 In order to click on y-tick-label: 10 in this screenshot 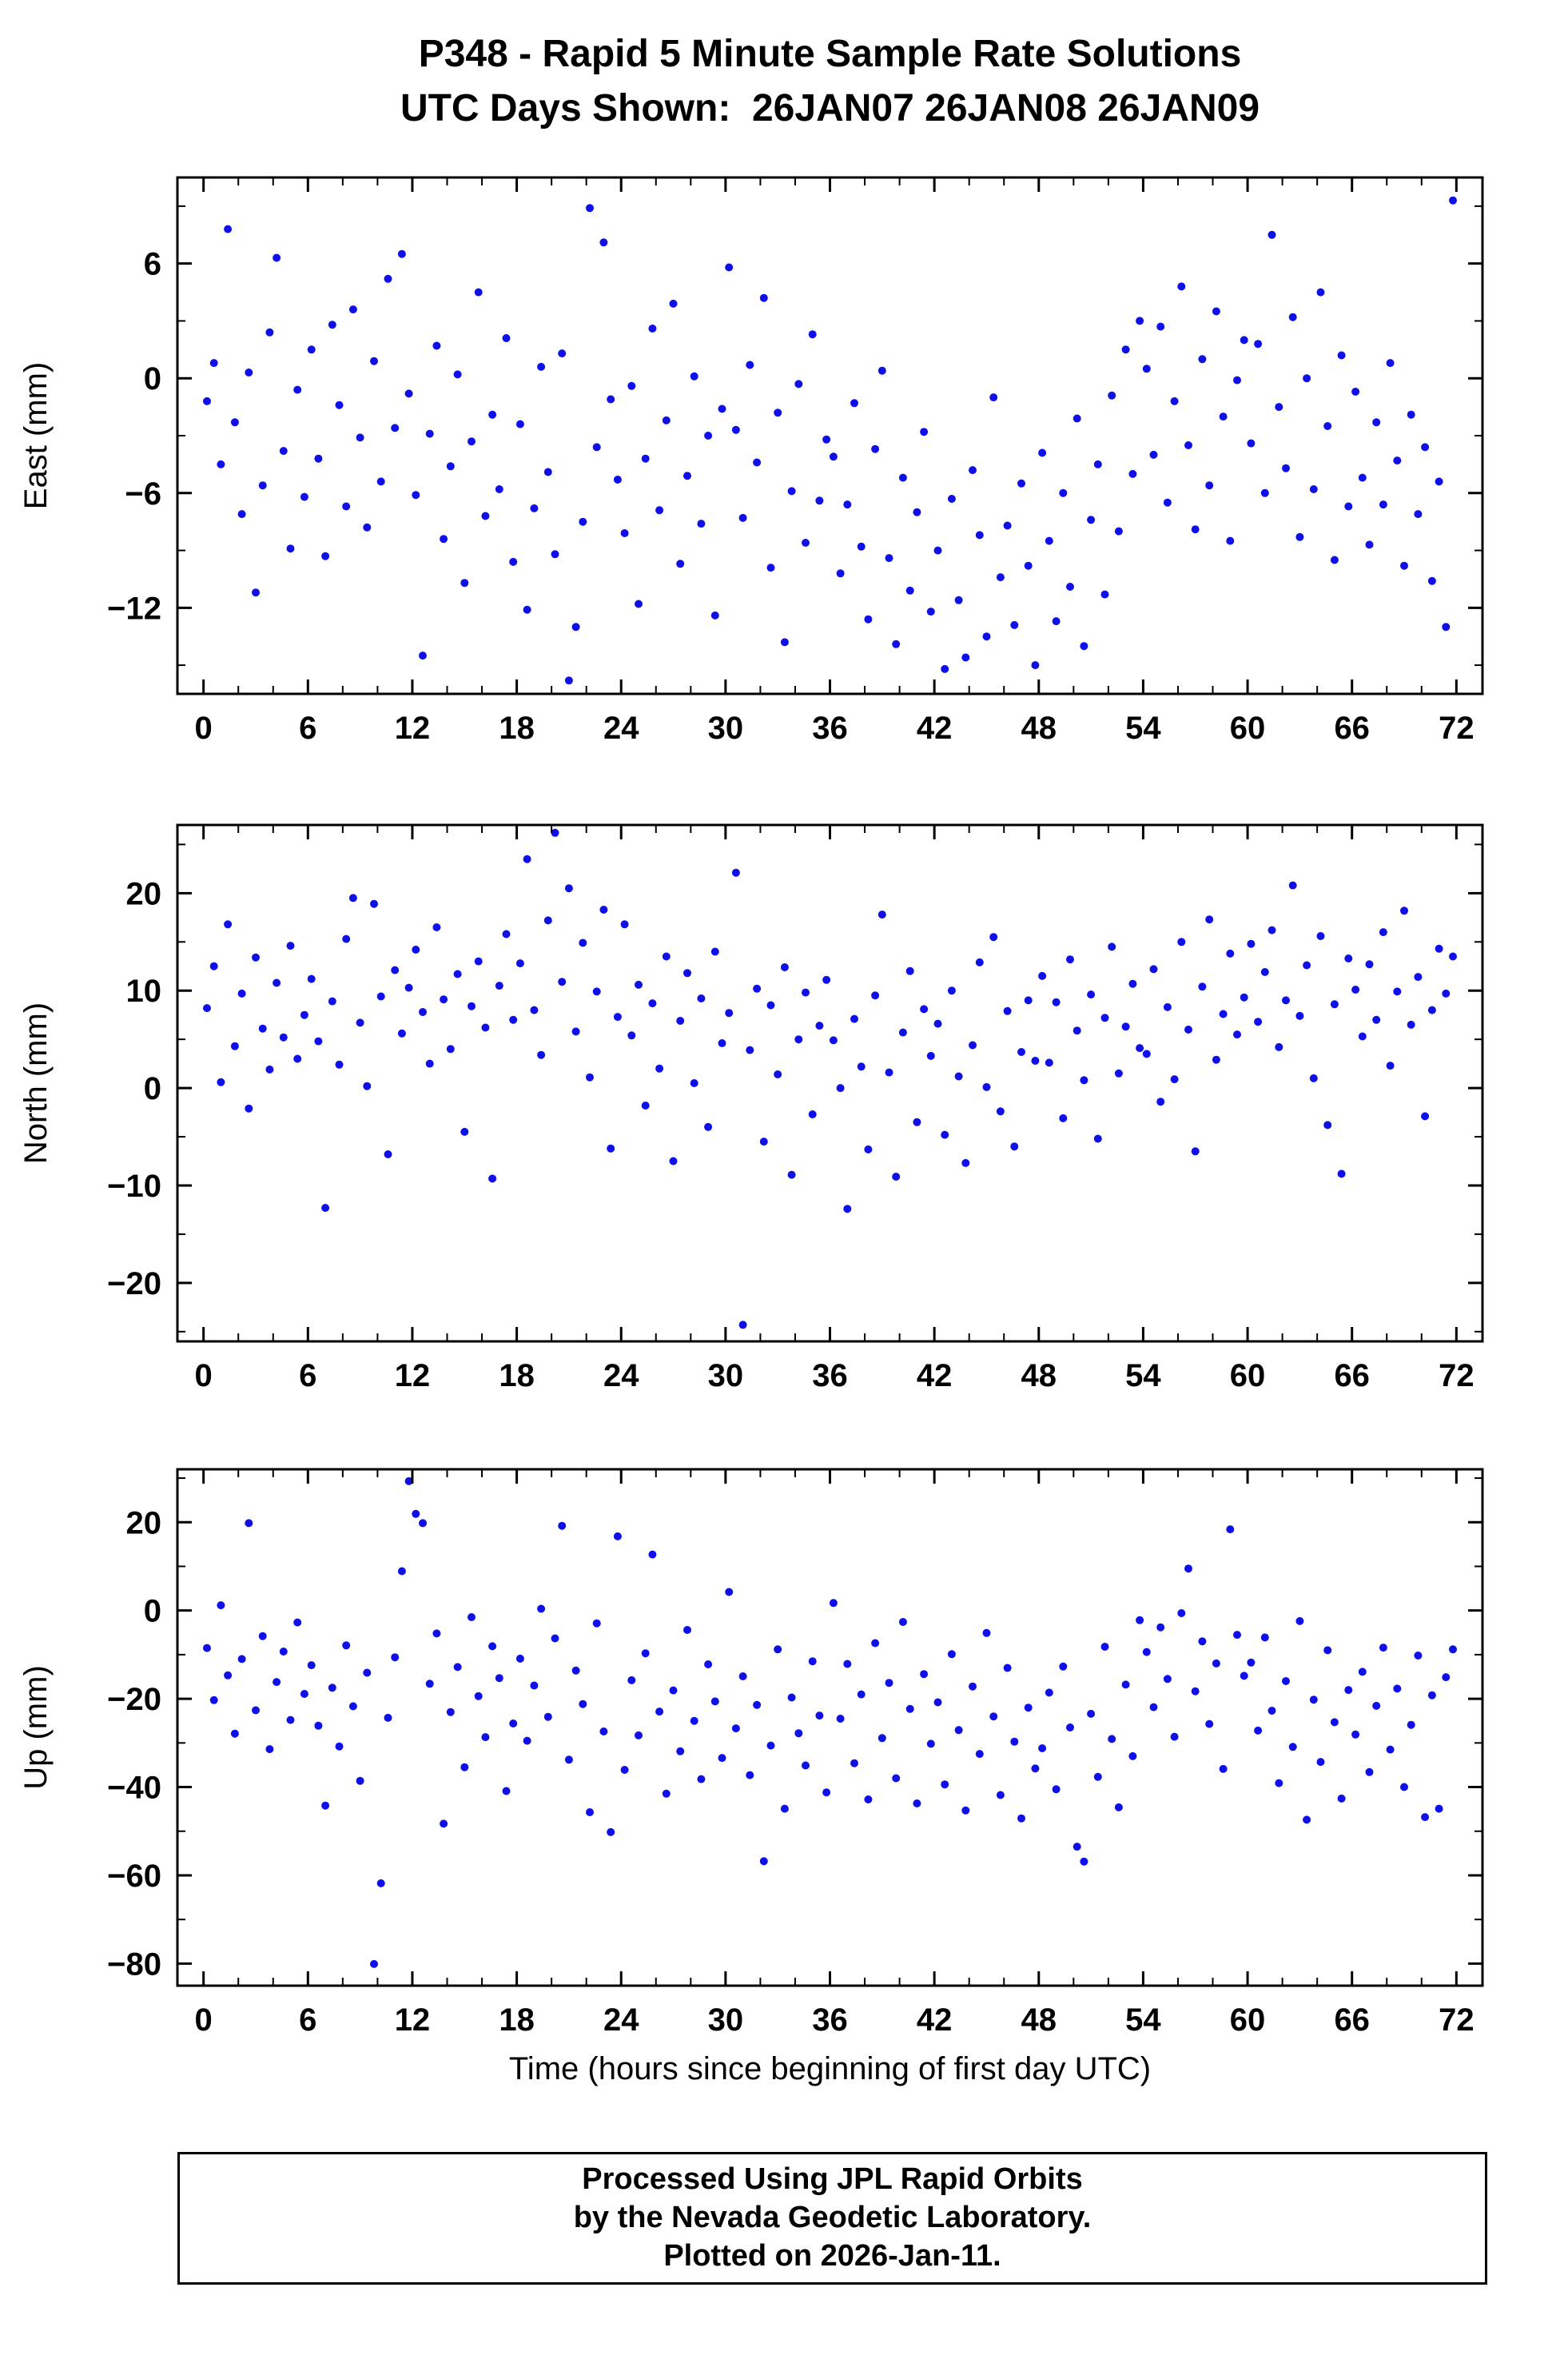, I will do `click(144, 991)`.